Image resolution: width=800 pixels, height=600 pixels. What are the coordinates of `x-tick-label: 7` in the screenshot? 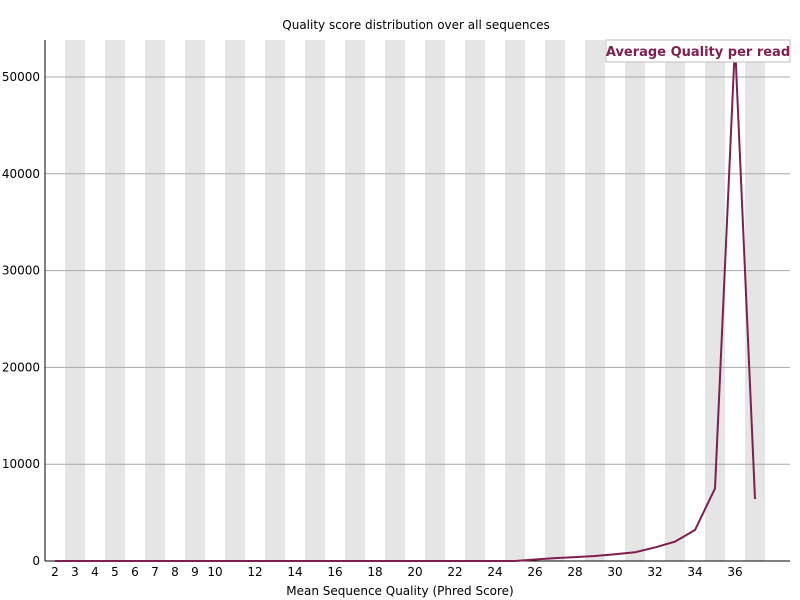 It's located at (155, 572).